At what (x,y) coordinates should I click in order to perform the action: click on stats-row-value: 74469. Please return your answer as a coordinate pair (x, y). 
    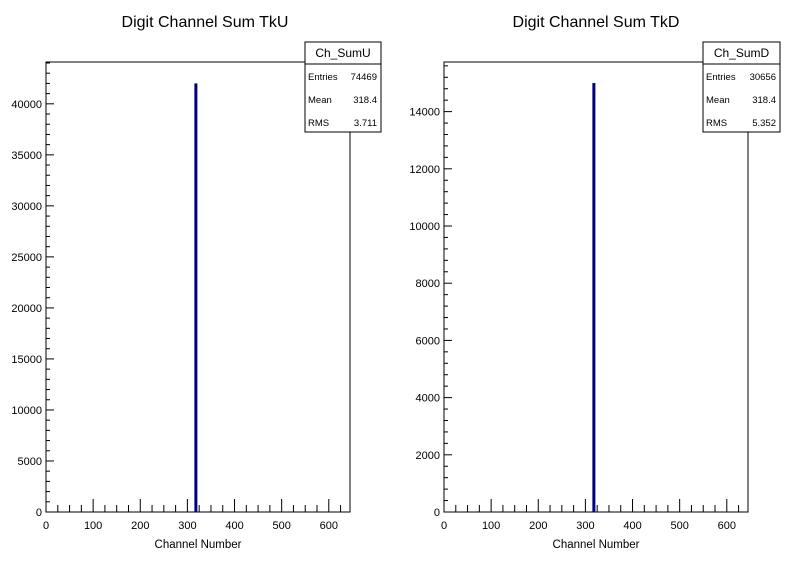
    Looking at the image, I should click on (364, 77).